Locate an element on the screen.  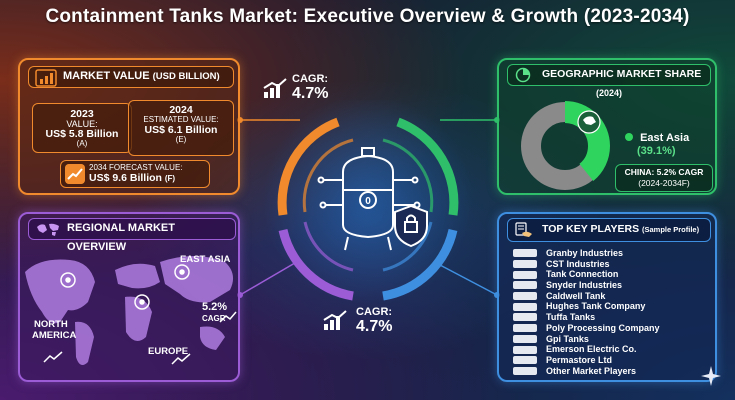
key-player-item: Permastore Ltd is located at coordinates (613, 360).